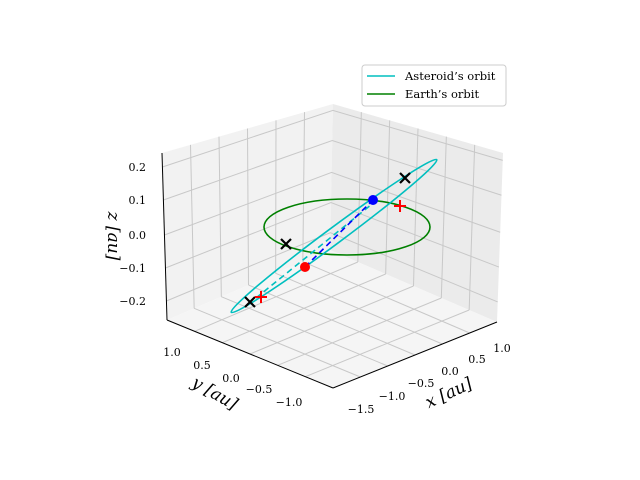  What do you see at coordinates (502, 348) in the screenshot?
I see `x-tick-label: 1.0` at bounding box center [502, 348].